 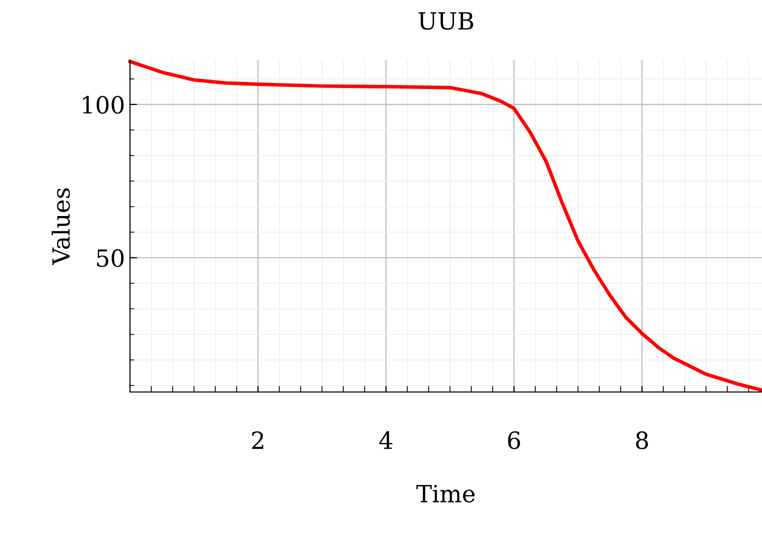 I want to click on x-tick-label: 6, so click(x=514, y=440).